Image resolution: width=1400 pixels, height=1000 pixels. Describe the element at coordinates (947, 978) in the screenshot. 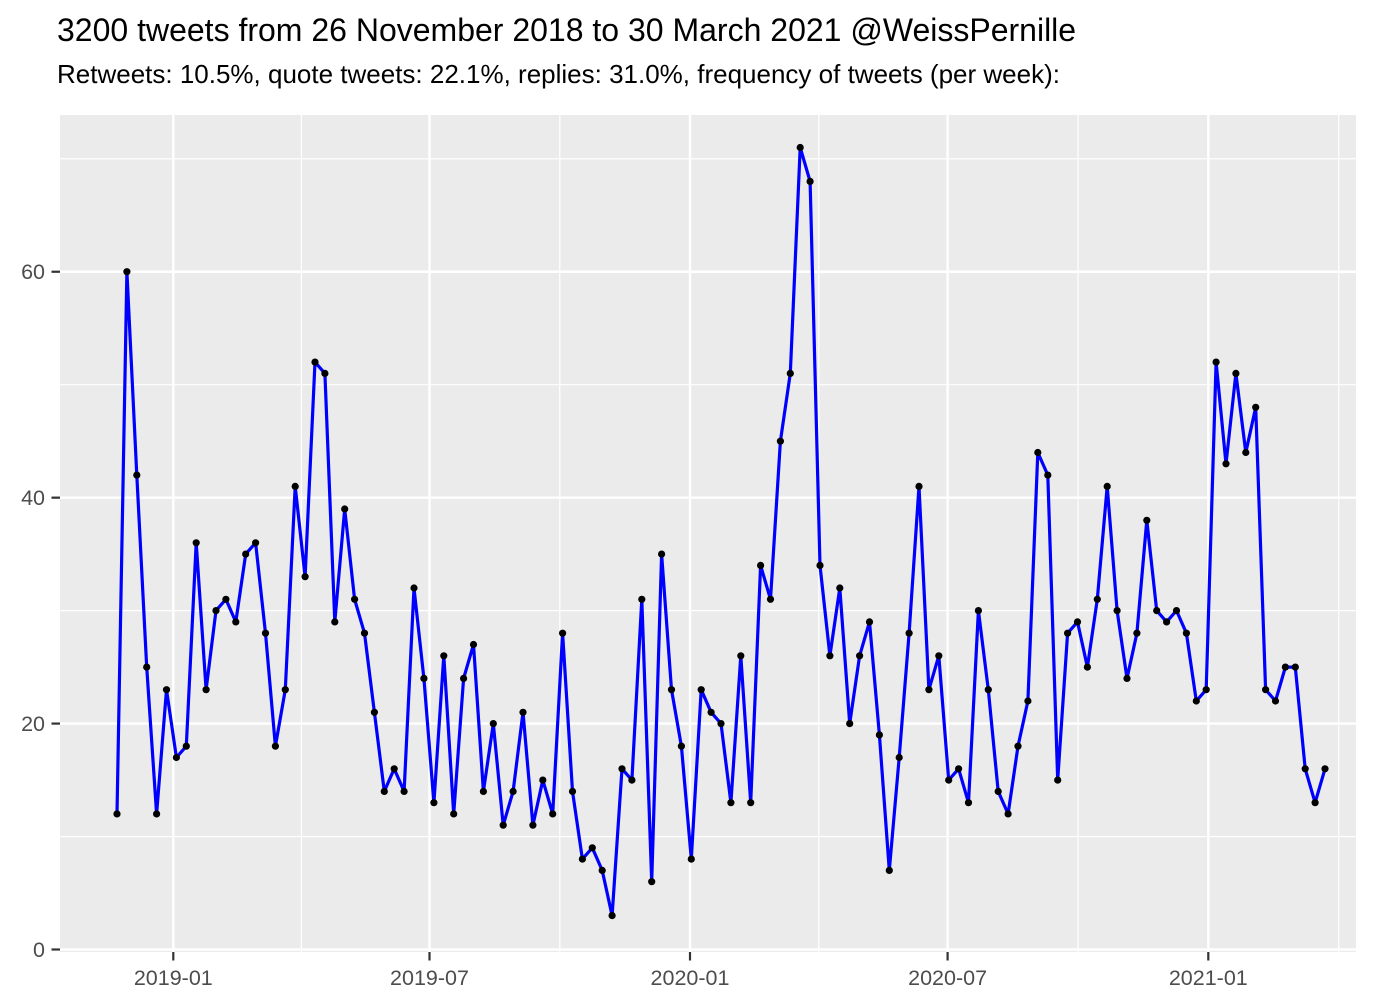

I see `x-tick-label-2020-07: 2020-07` at that location.